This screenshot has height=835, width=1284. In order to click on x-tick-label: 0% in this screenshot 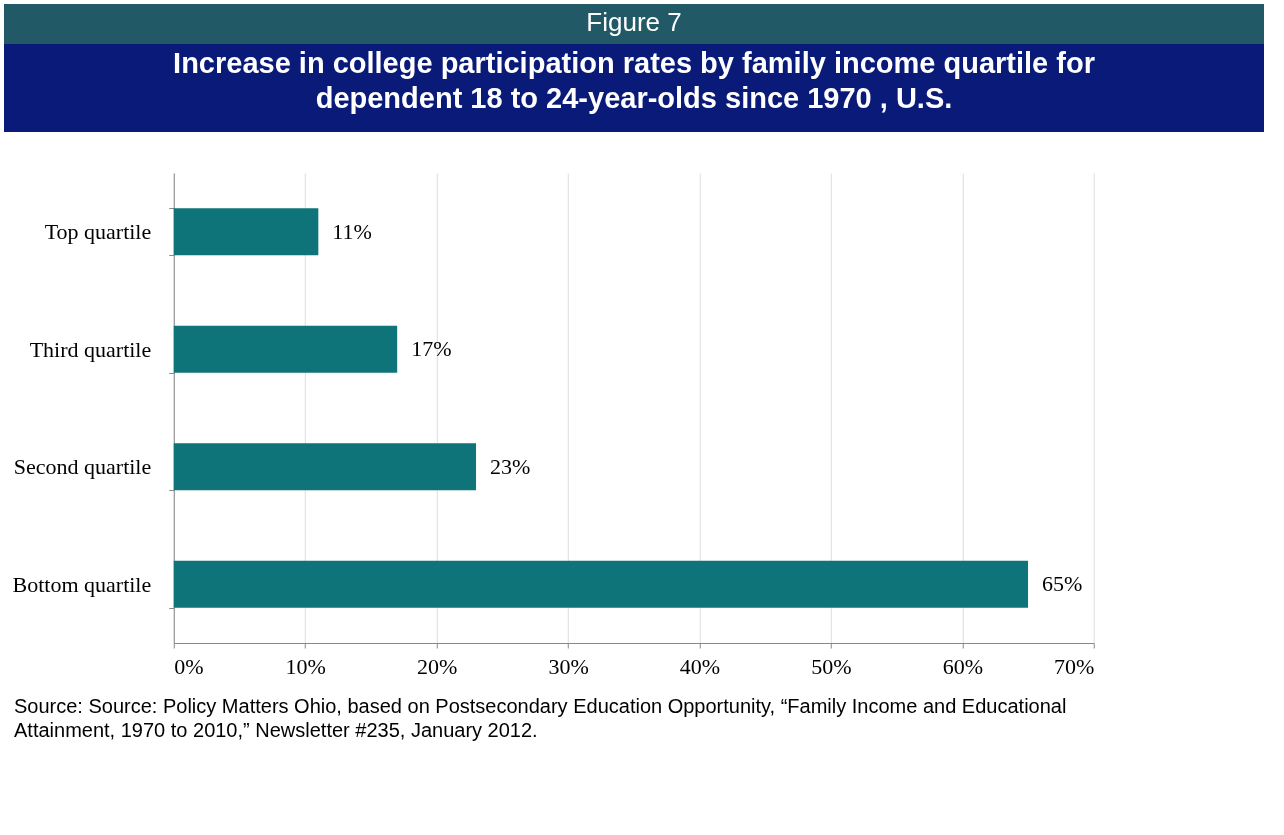, I will do `click(189, 666)`.